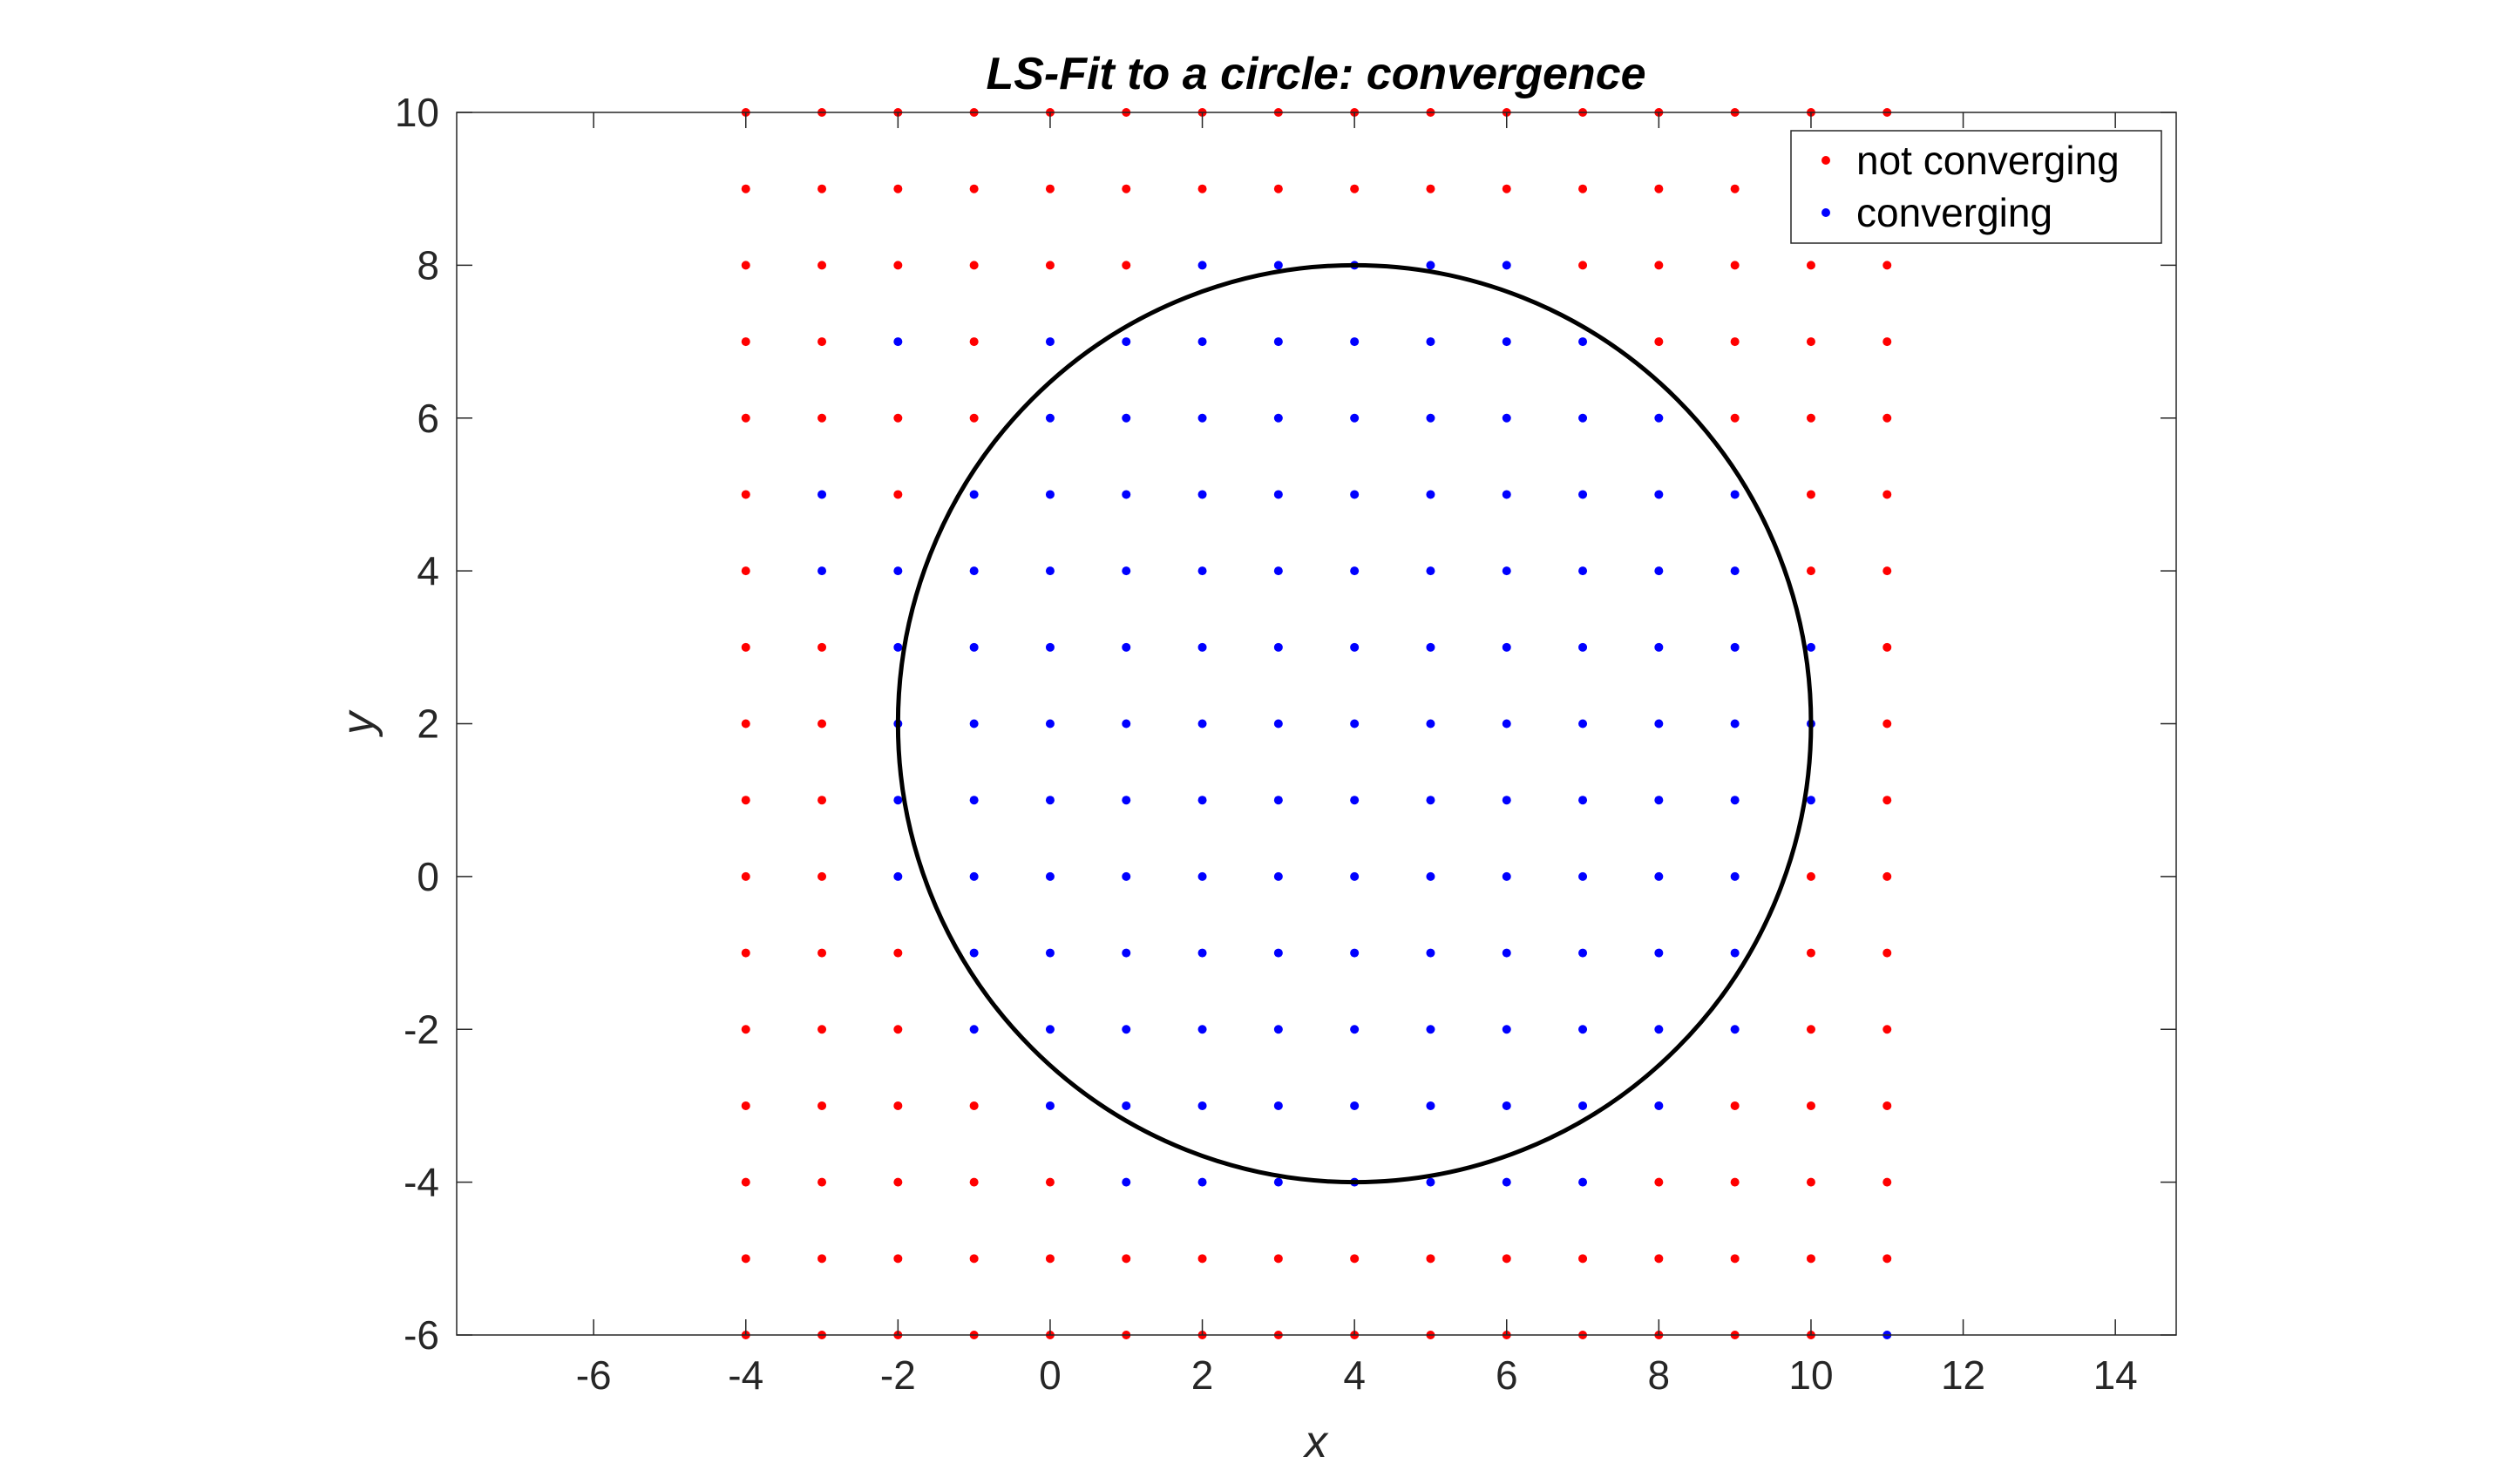 This screenshot has height=1484, width=2510. What do you see at coordinates (1051, 1375) in the screenshot?
I see `x-tick-label: 0` at bounding box center [1051, 1375].